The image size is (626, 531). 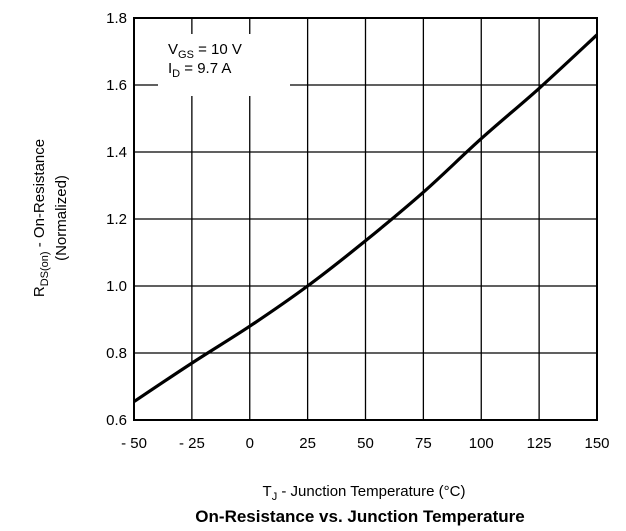 What do you see at coordinates (307, 443) in the screenshot?
I see `x-tick-label: 25` at bounding box center [307, 443].